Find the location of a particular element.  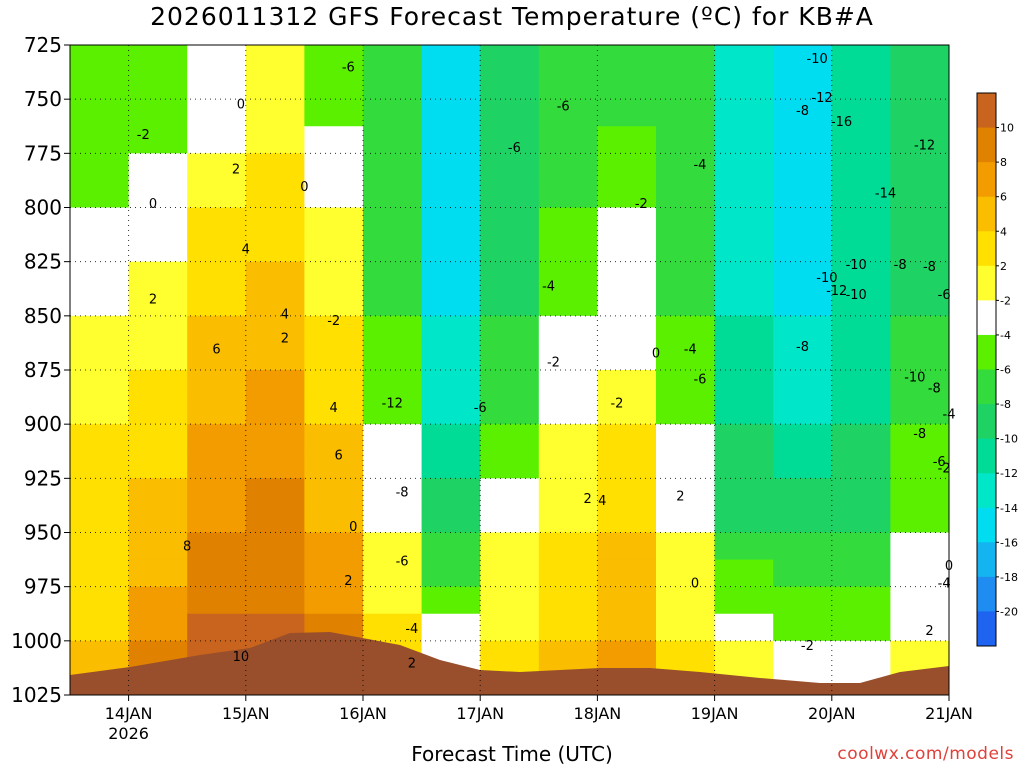

x-year-label: 2026 is located at coordinates (128, 733).